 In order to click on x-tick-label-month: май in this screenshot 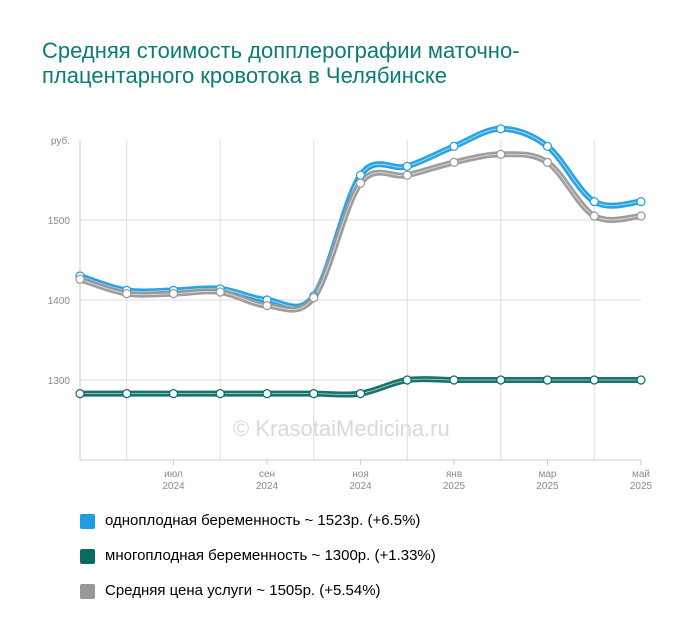, I will do `click(641, 474)`.